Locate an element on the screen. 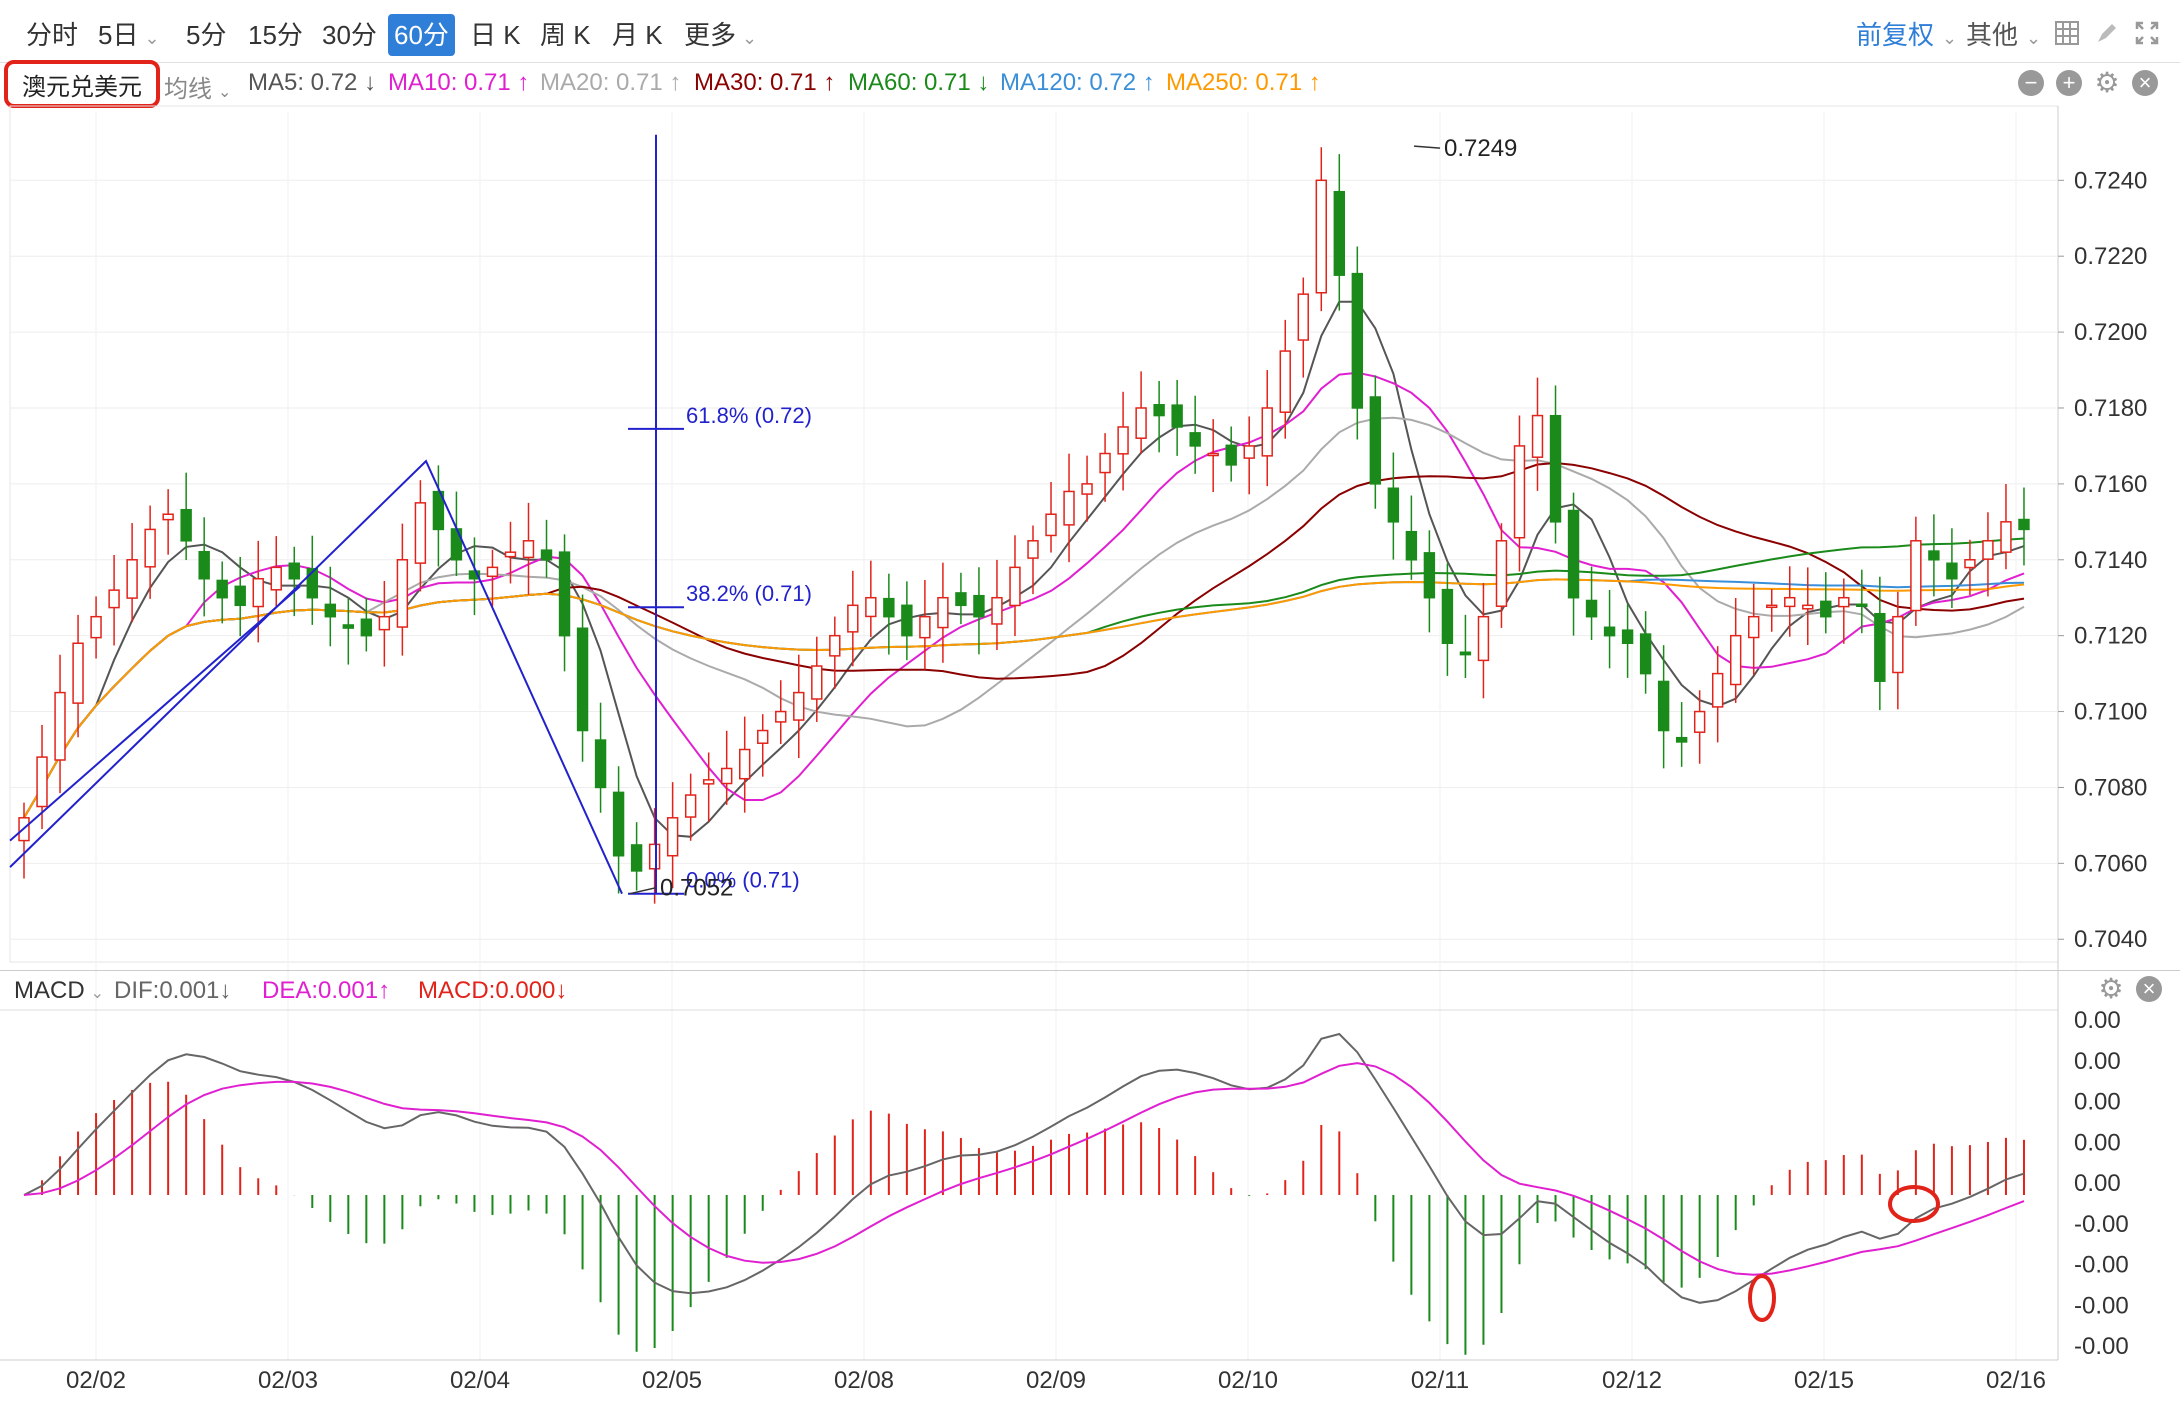 The width and height of the screenshot is (2180, 1408). ma-type-dropdown: 均线 ⌄ is located at coordinates (197, 86).